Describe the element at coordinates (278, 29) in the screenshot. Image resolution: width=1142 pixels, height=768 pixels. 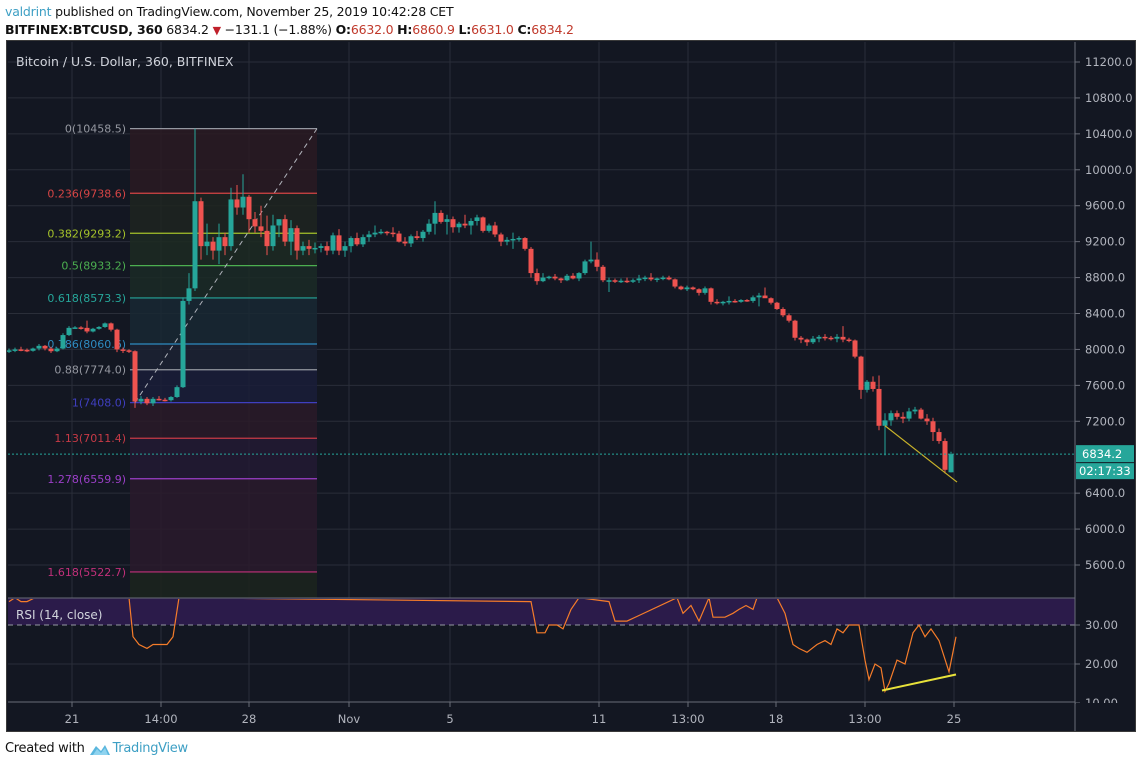
I see `price-change: −131.1 (−1.88%)` at that location.